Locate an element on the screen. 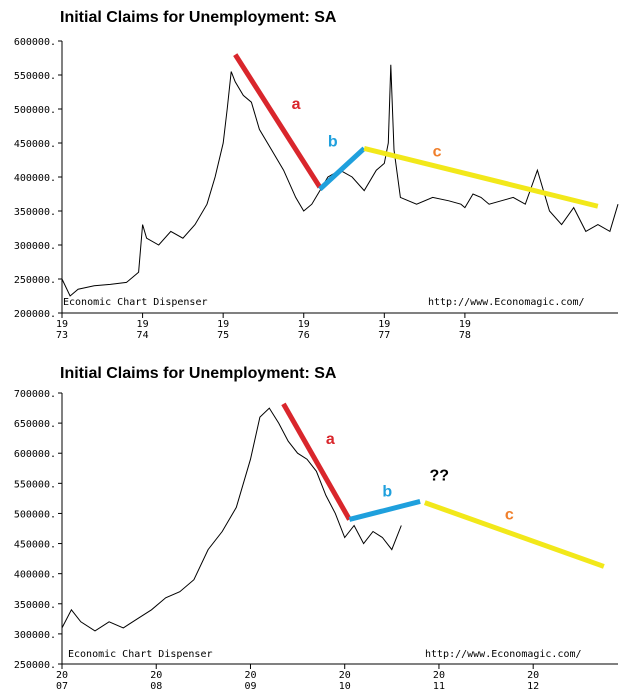 This screenshot has width=624, height=693. x-tick-label-bottom: 76 is located at coordinates (304, 335).